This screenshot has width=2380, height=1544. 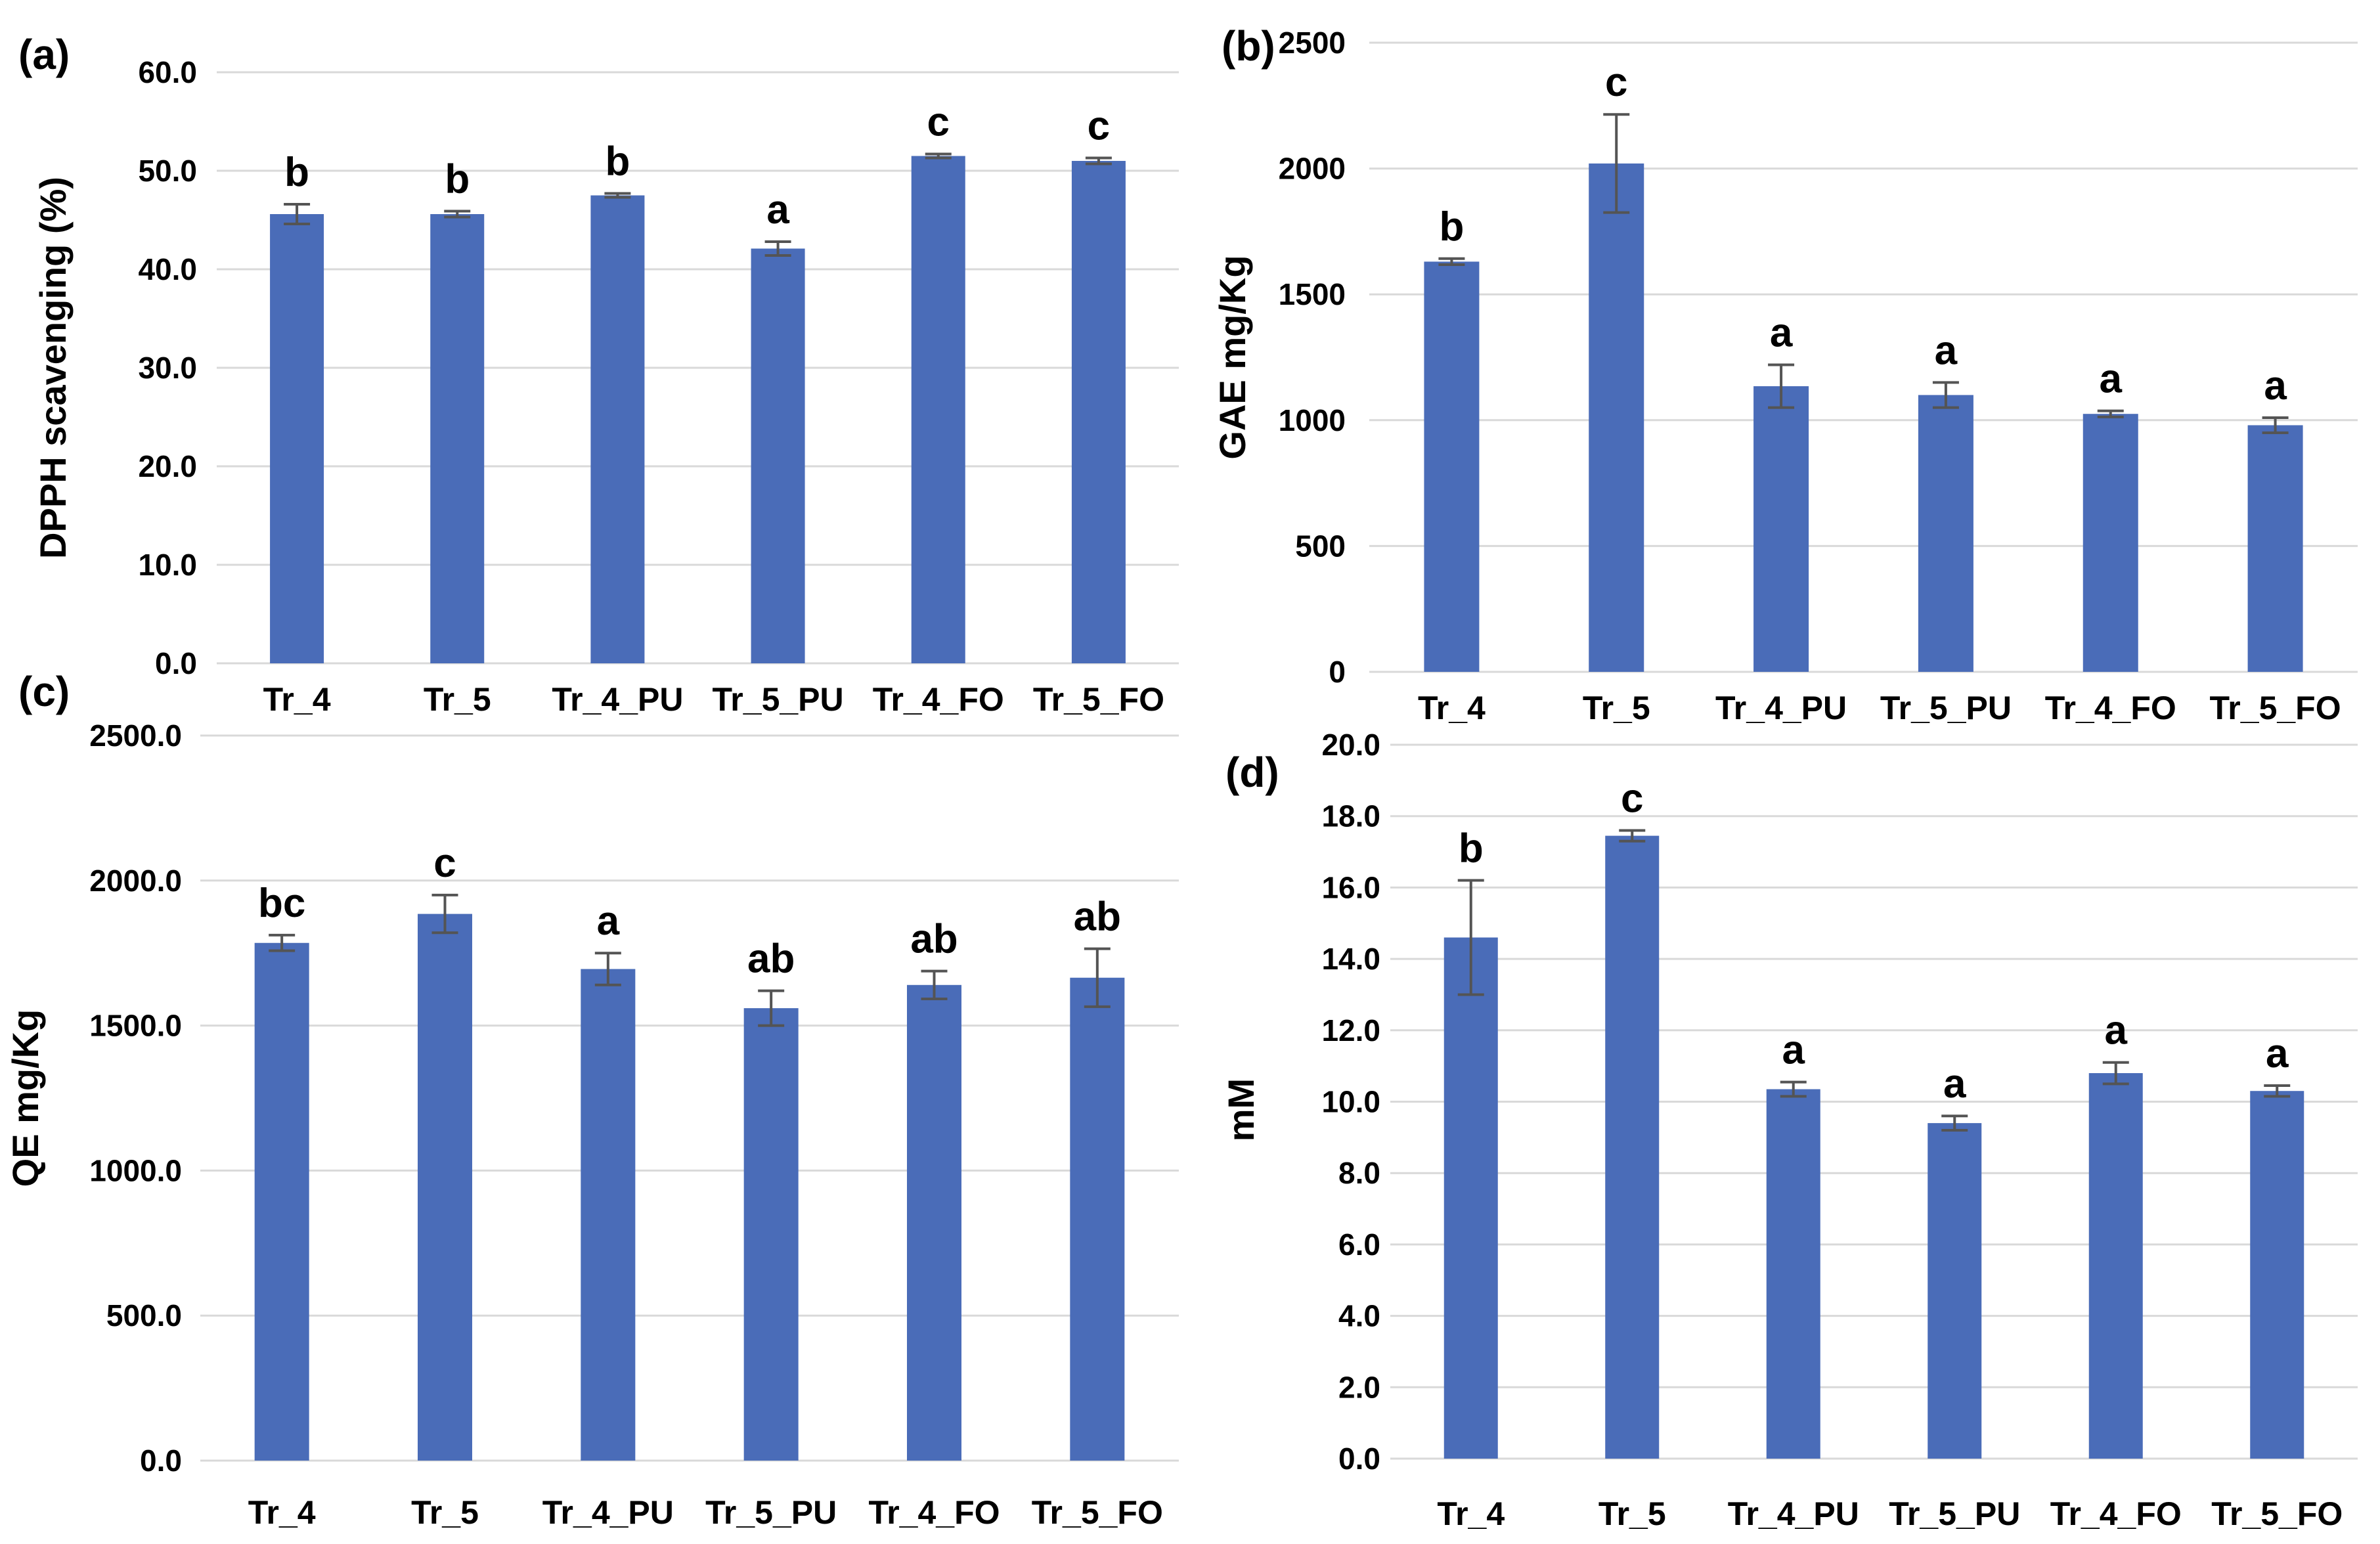 What do you see at coordinates (135, 1026) in the screenshot?
I see `y-tick-label: 1500.0` at bounding box center [135, 1026].